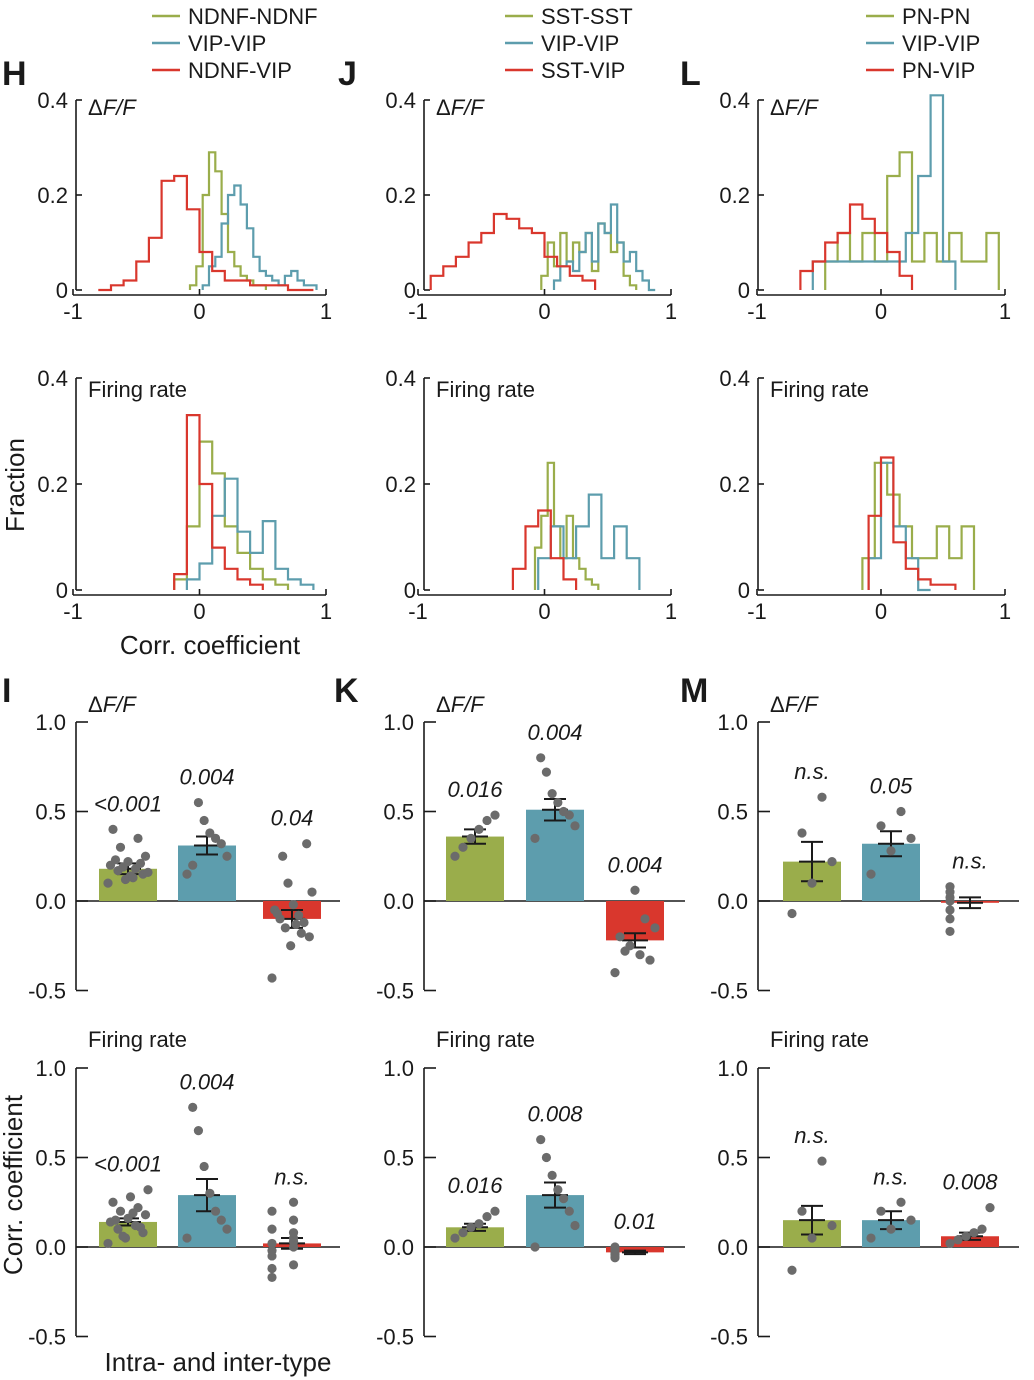 This screenshot has height=1380, width=1034. I want to click on hist-x-axis-label: Corr. coefficient, so click(210, 645).